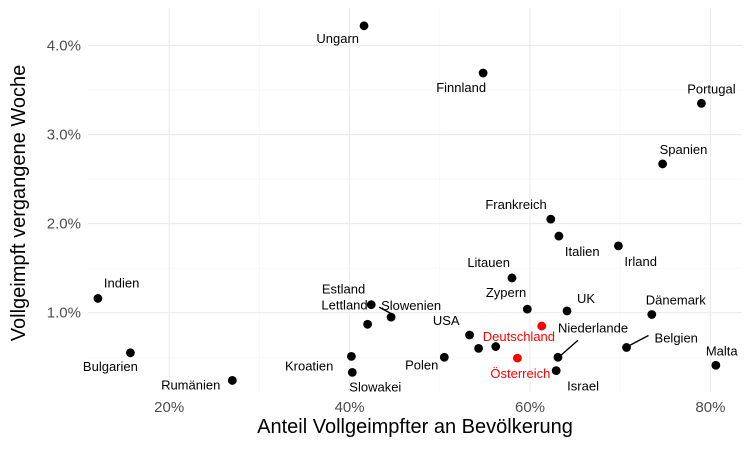 Image resolution: width=750 pixels, height=450 pixels. I want to click on point-label: Indien, so click(121, 282).